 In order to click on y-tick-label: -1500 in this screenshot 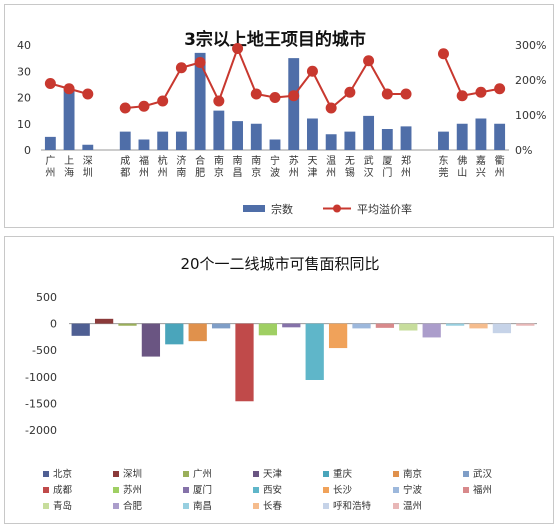, I will do `click(41, 403)`.